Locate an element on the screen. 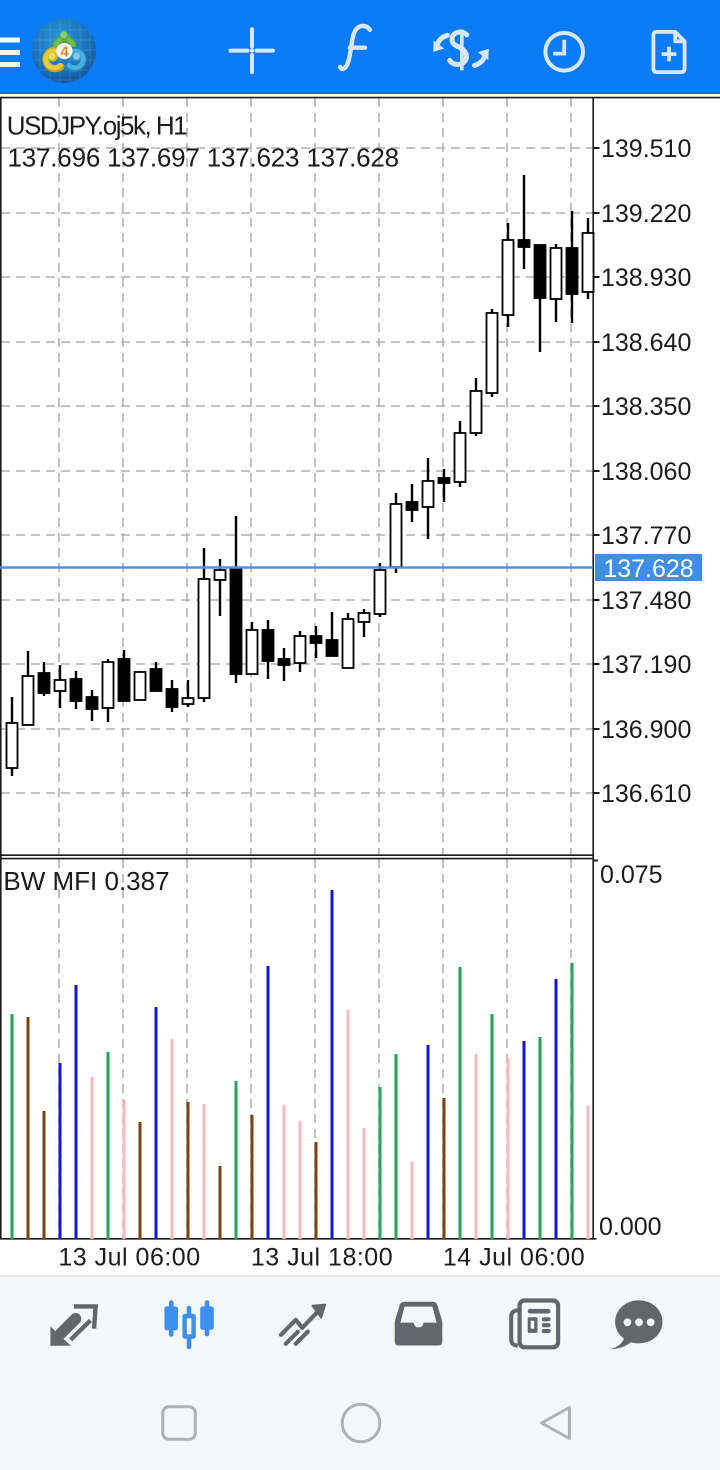 This screenshot has height=1470, width=720. svg-text: 136.900 is located at coordinates (646, 730).